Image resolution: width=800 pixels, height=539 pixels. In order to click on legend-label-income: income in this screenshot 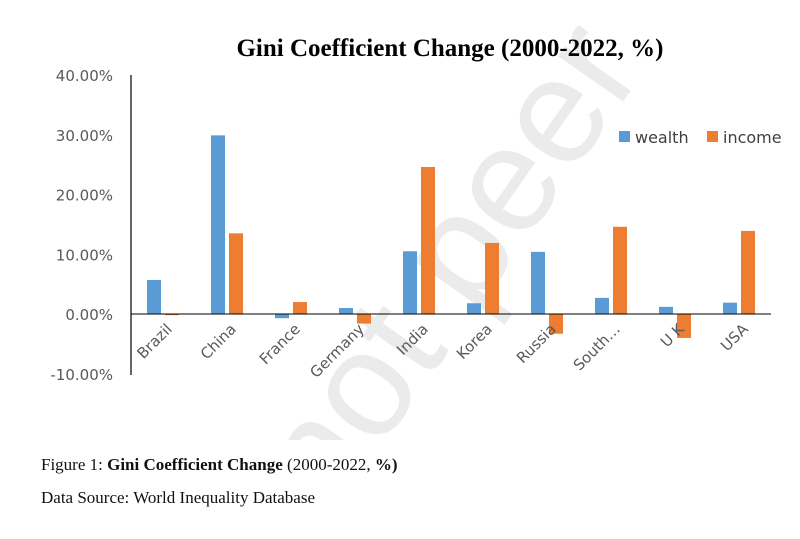, I will do `click(752, 137)`.